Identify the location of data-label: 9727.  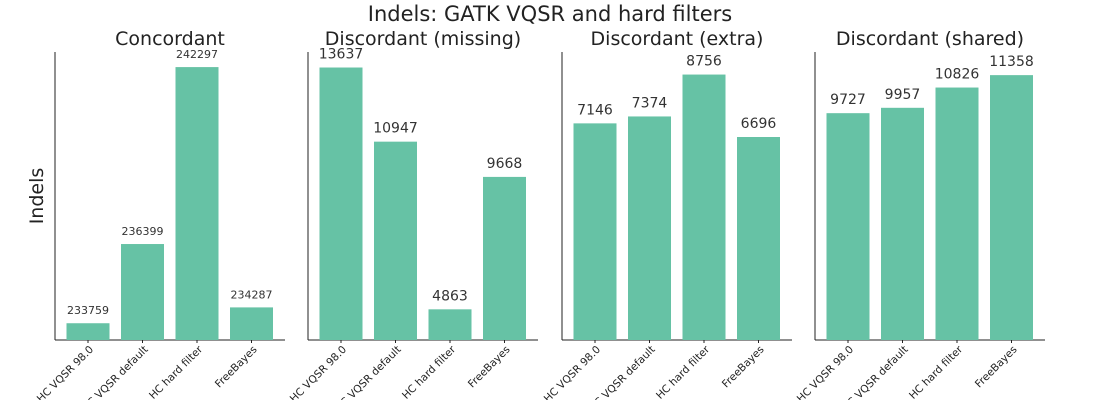
(848, 100).